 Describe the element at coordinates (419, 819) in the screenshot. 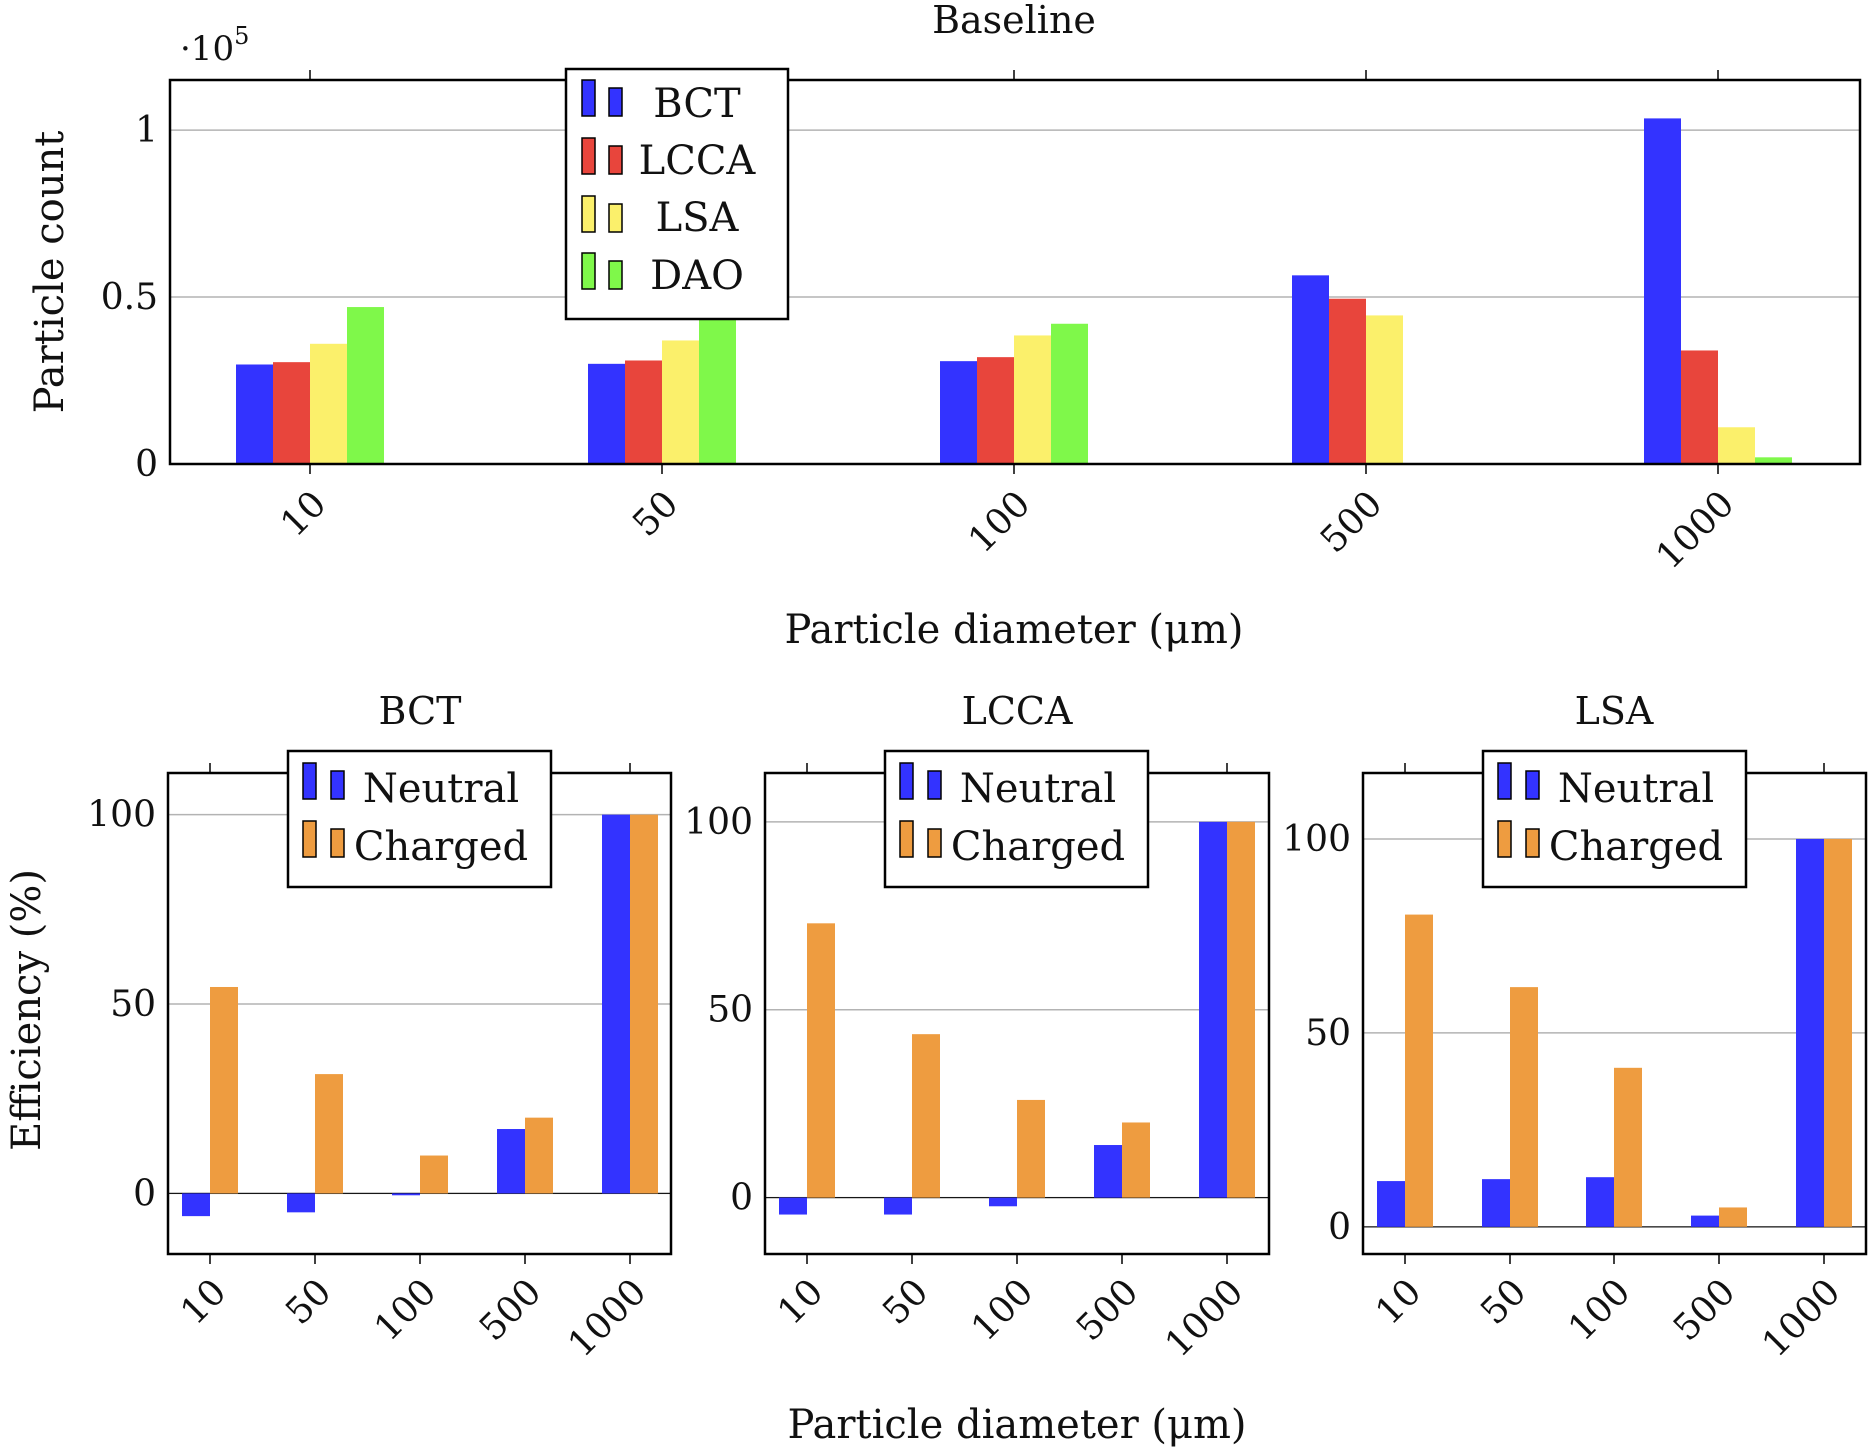

I see `bct-legend: Neutral Charged` at that location.